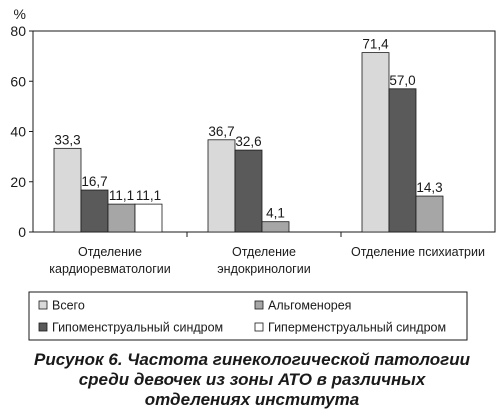  I want to click on legend-box, so click(248, 316).